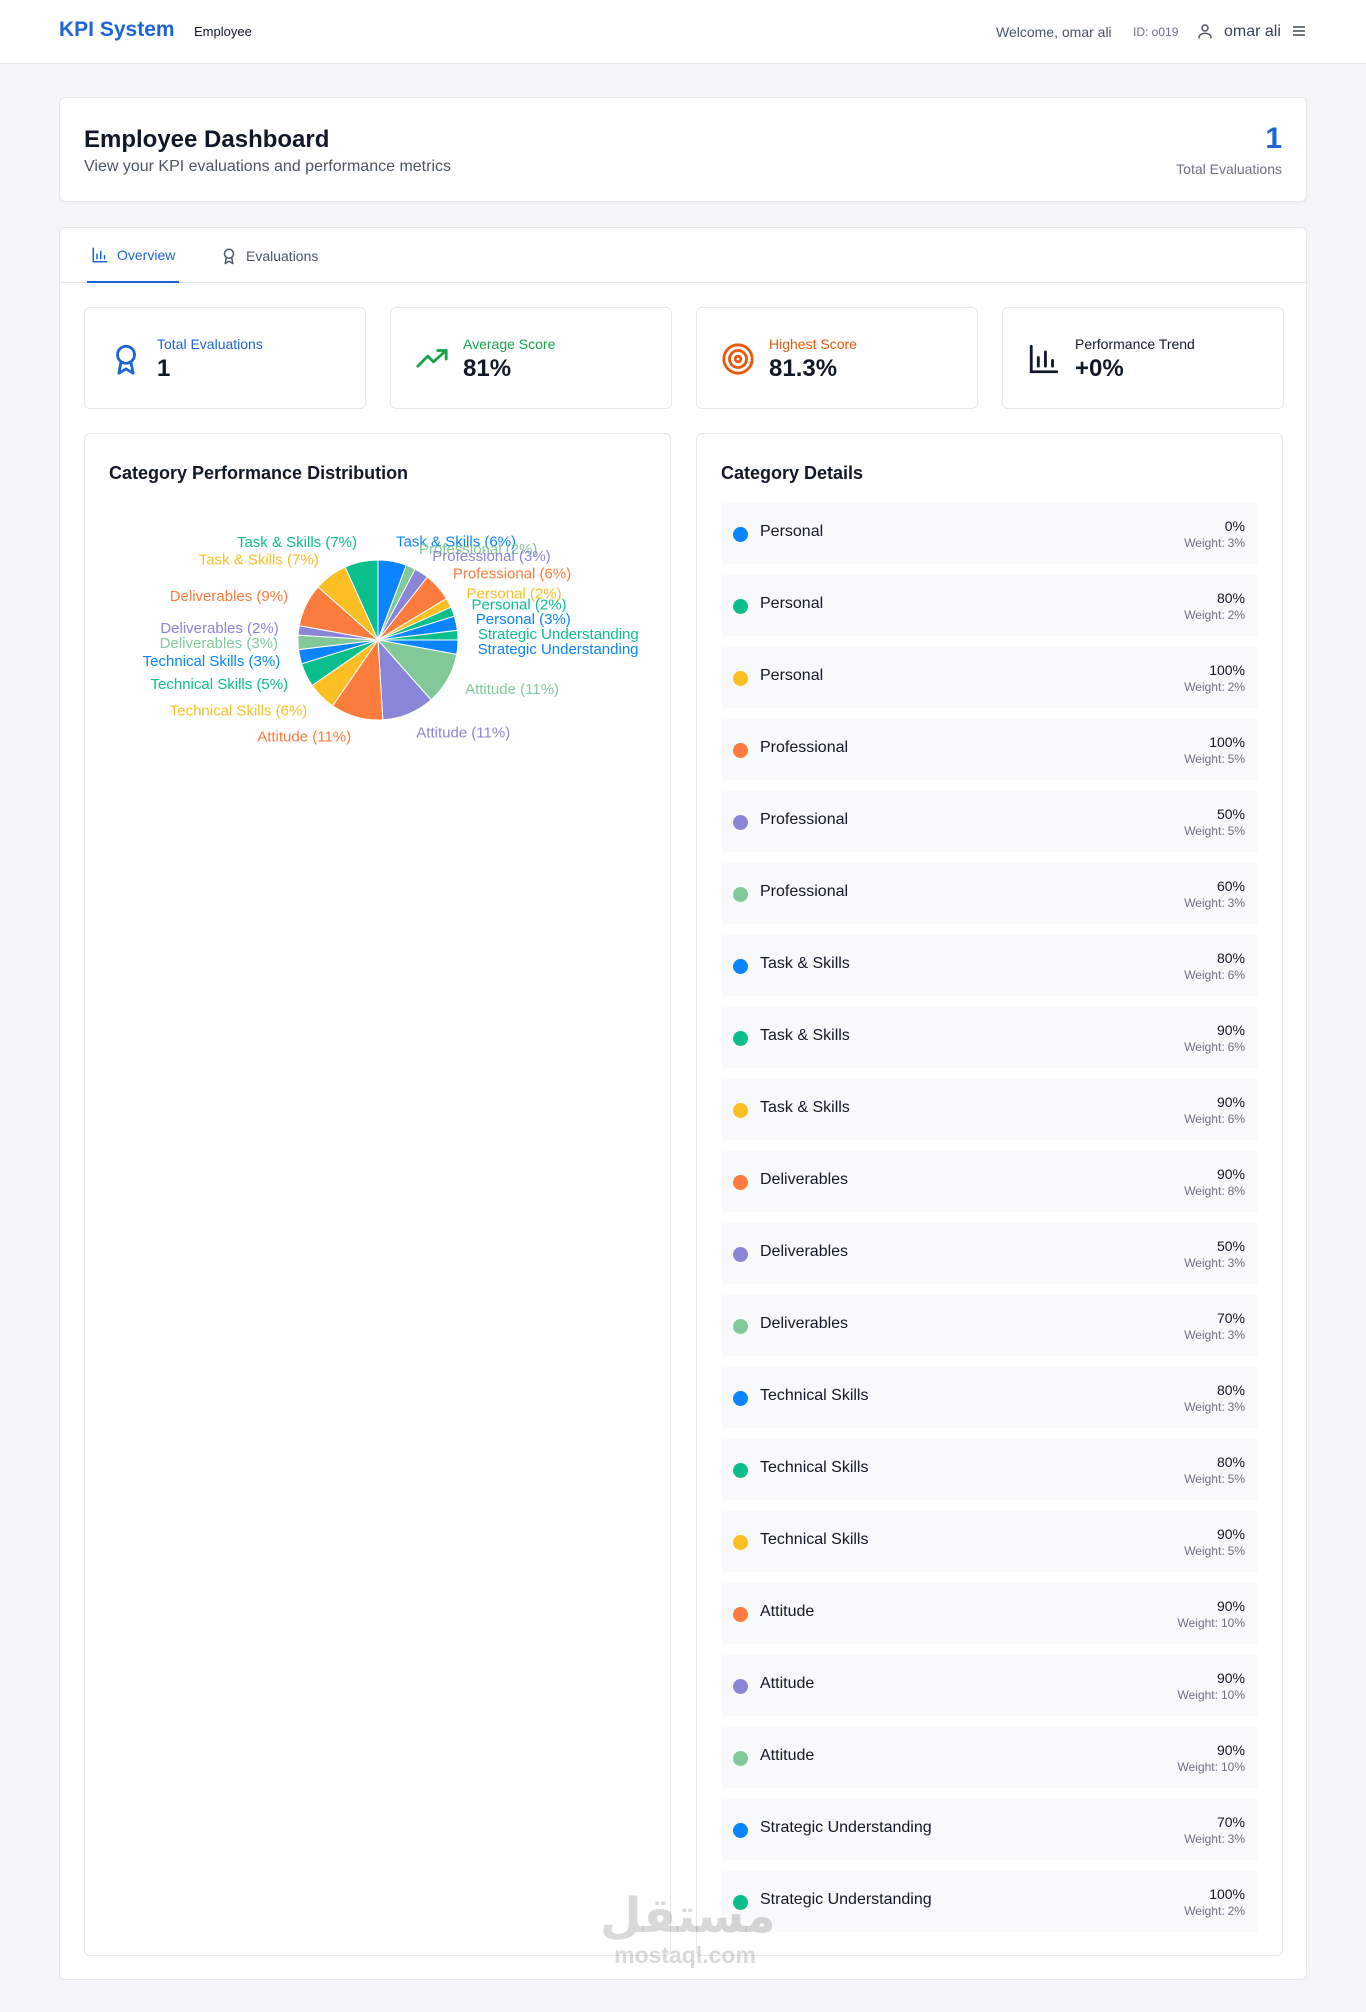  Describe the element at coordinates (164, 368) in the screenshot. I see `stat-value: 1` at that location.